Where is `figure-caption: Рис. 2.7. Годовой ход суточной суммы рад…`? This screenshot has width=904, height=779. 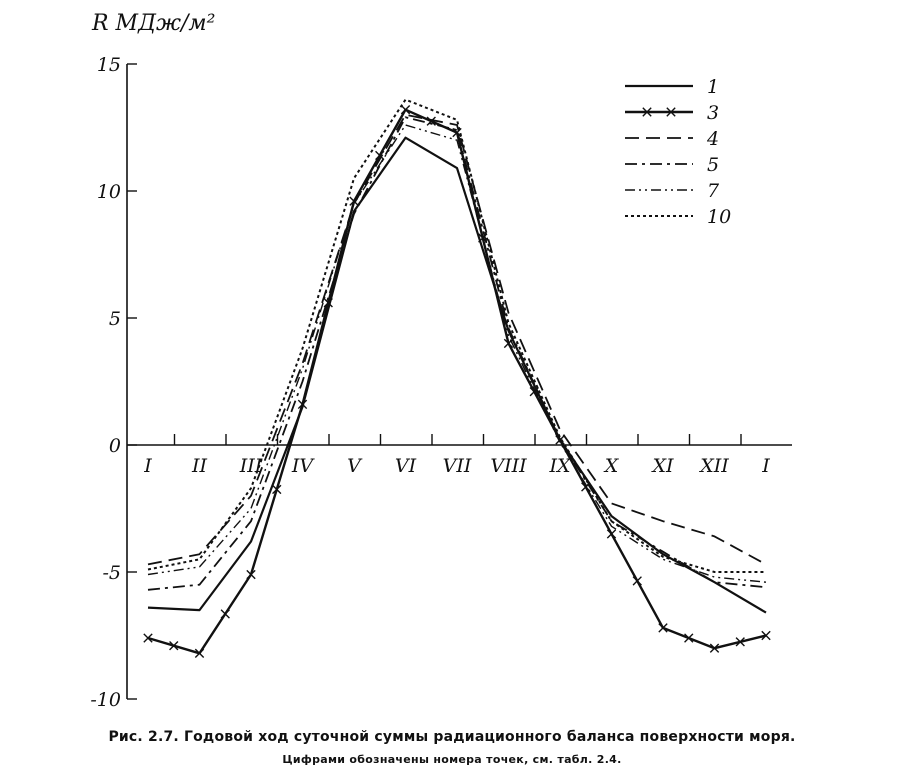
figure-caption: Рис. 2.7. Годовой ход суточной суммы рад… is located at coordinates (452, 737).